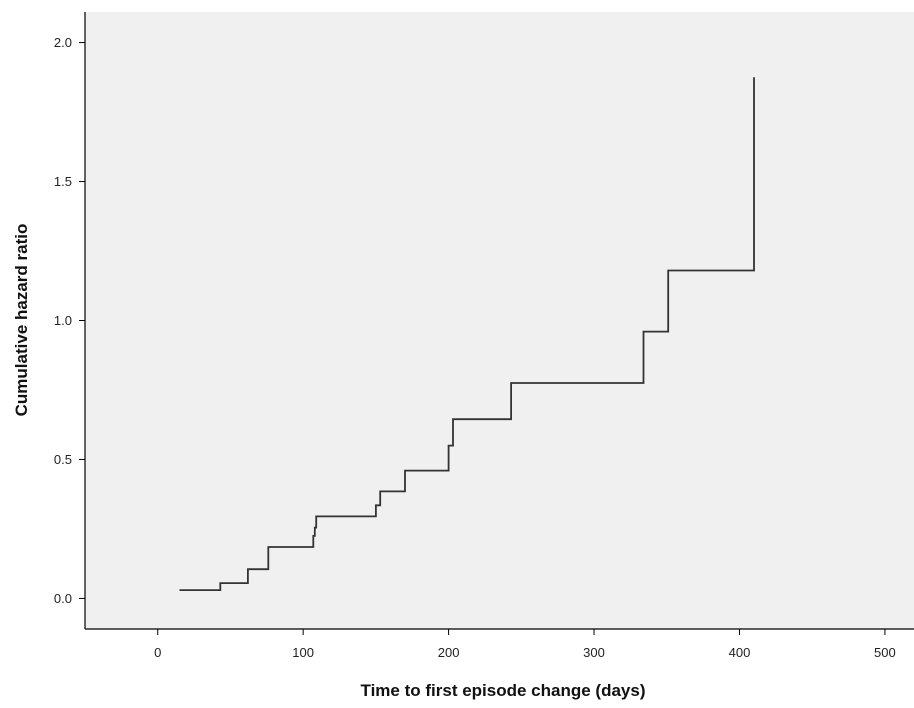 This screenshot has width=914, height=708. Describe the element at coordinates (740, 652) in the screenshot. I see `x-tick-label: 400` at that location.